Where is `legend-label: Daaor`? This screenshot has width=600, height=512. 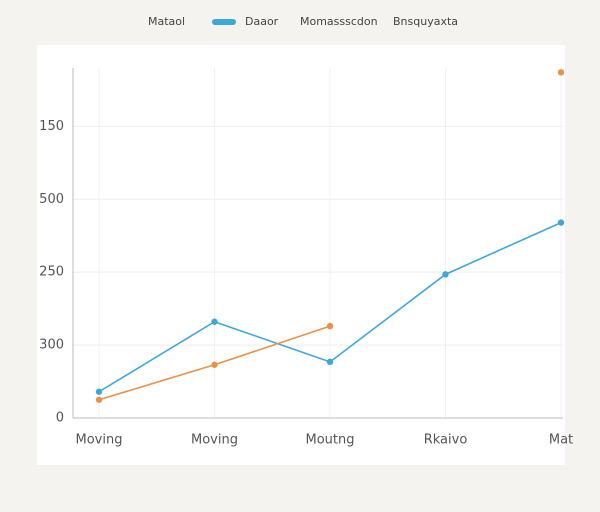
legend-label: Daaor is located at coordinates (262, 21).